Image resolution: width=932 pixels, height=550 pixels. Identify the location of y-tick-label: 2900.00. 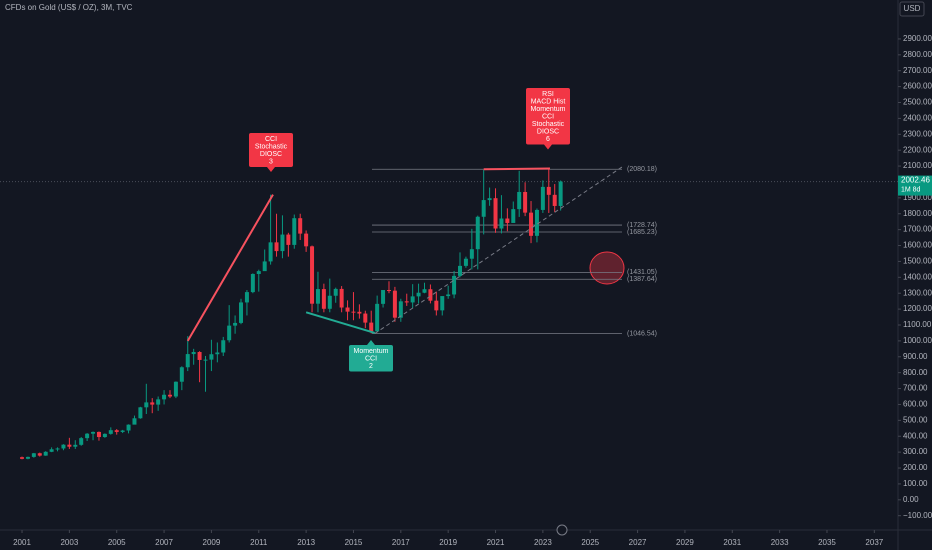
(917, 38).